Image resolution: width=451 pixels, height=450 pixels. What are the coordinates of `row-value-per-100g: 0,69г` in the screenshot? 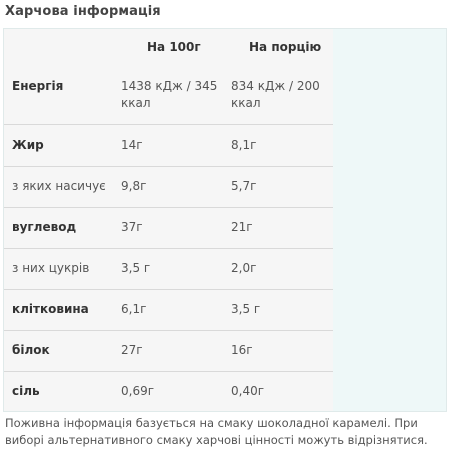 It's located at (138, 391).